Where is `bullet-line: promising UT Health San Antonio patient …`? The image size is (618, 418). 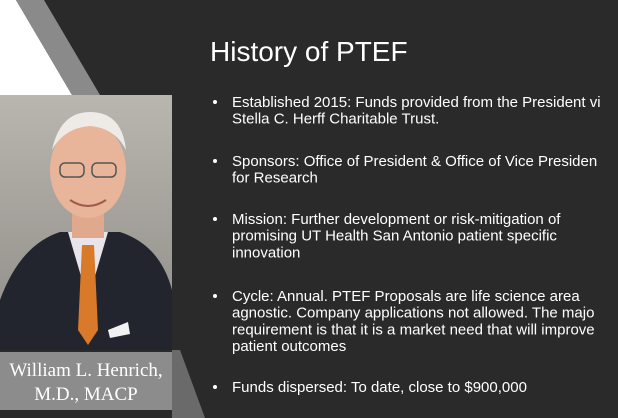 bullet-line: promising UT Health San Antonio patient … is located at coordinates (394, 236).